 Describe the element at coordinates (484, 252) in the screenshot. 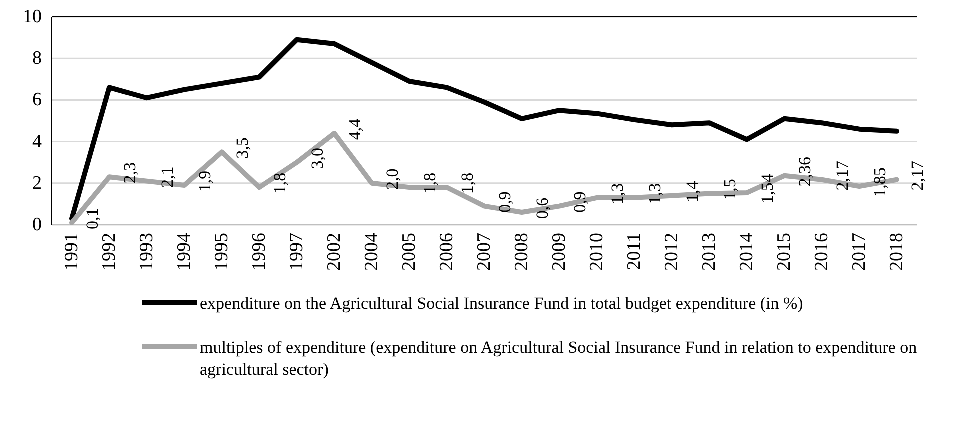

I see `x-tick-label: 2007` at that location.